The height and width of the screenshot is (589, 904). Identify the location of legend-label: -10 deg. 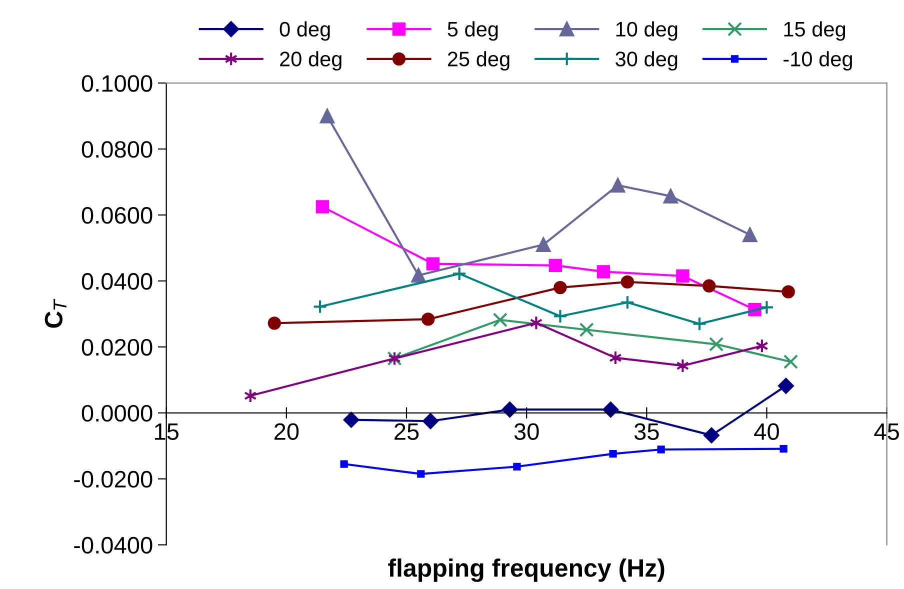
(818, 61).